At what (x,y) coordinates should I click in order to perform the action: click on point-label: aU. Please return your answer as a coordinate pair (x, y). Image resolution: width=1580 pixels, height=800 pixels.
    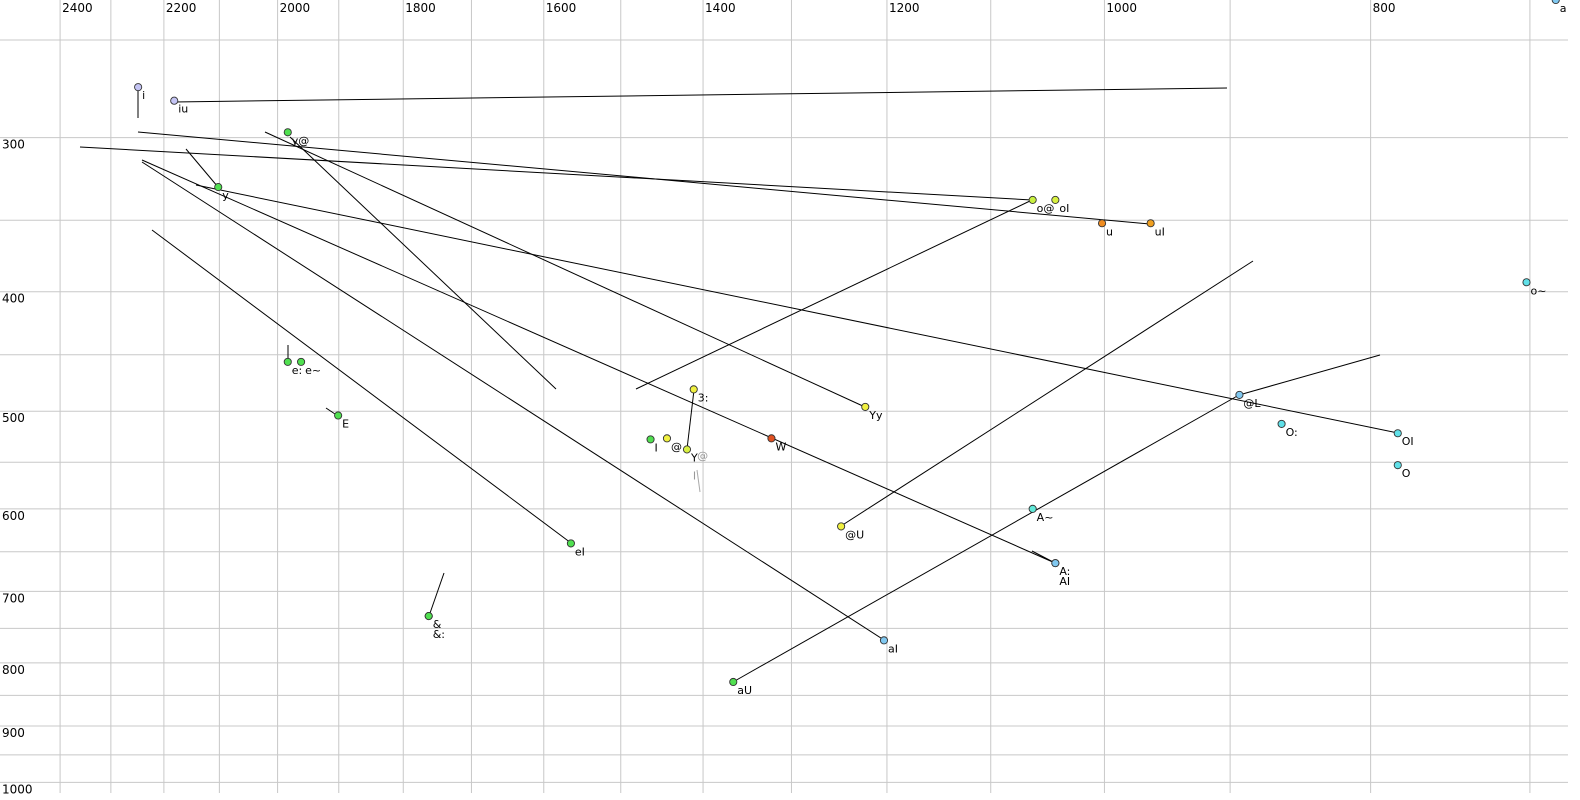
    Looking at the image, I should click on (744, 690).